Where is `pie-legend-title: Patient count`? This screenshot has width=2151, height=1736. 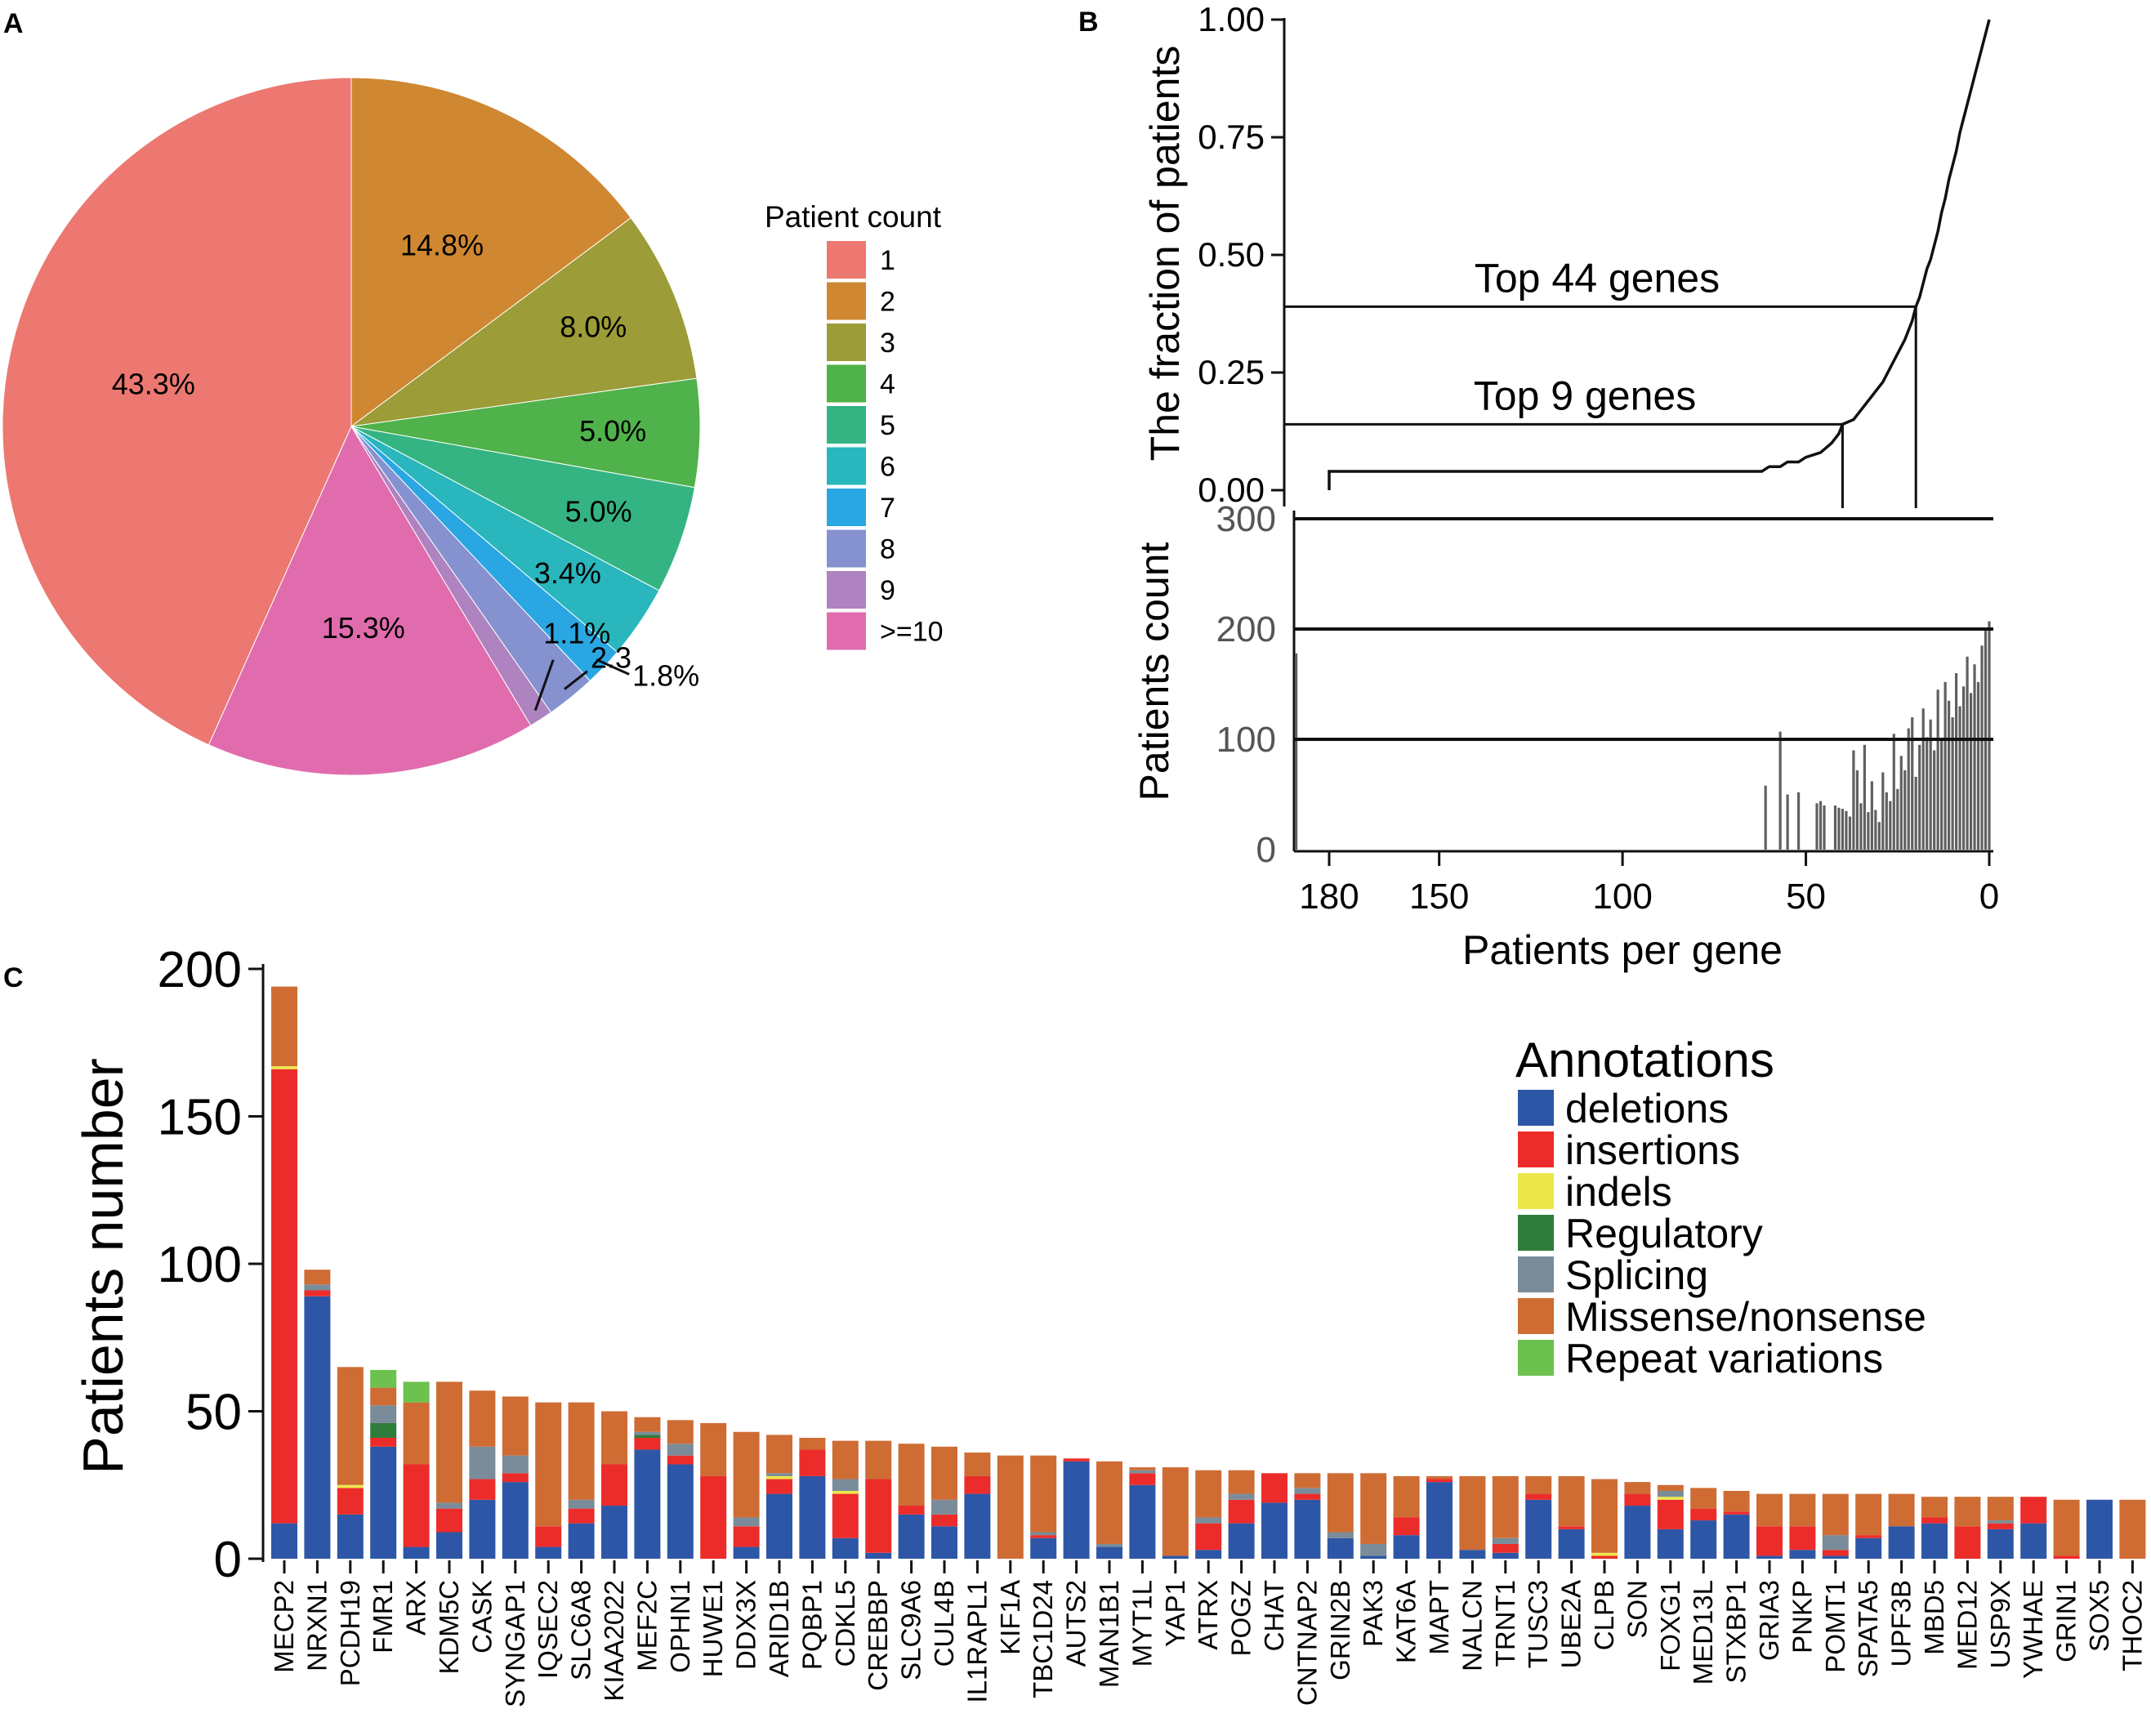 pie-legend-title: Patient count is located at coordinates (853, 217).